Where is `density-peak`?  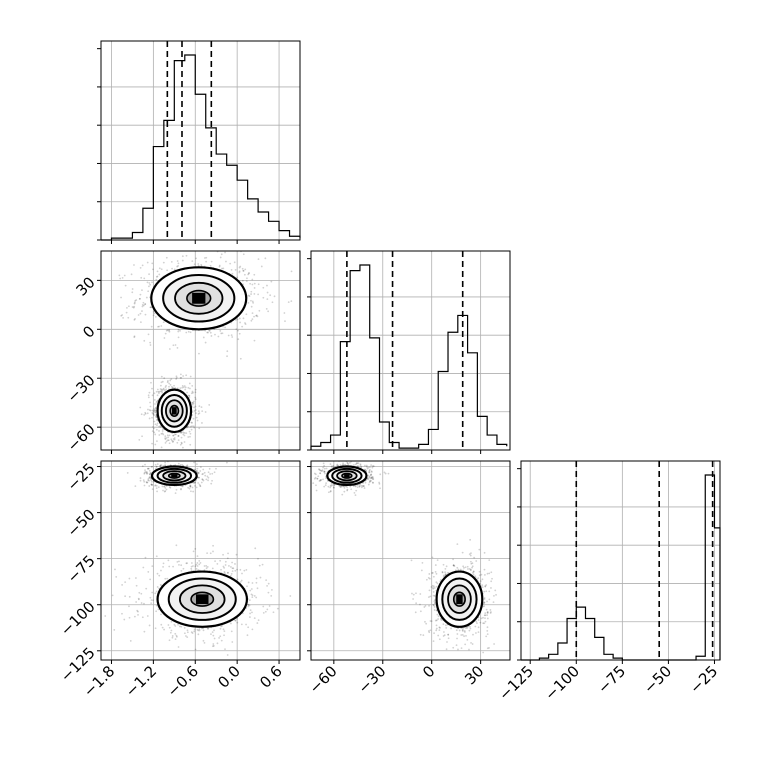 density-peak is located at coordinates (174, 410).